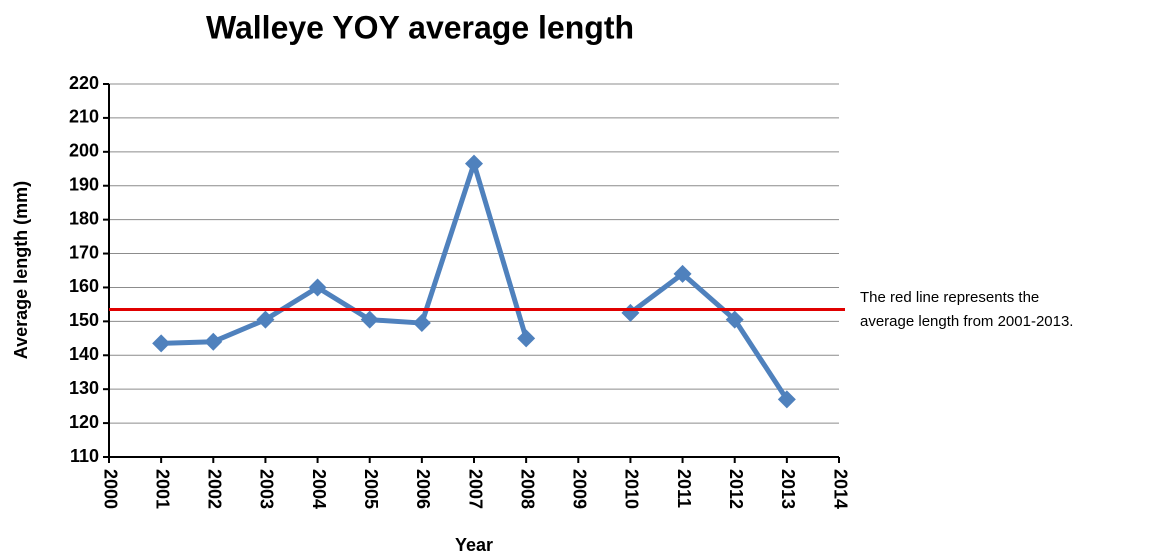  Describe the element at coordinates (736, 489) in the screenshot. I see `x-tick-label: 2012` at that location.